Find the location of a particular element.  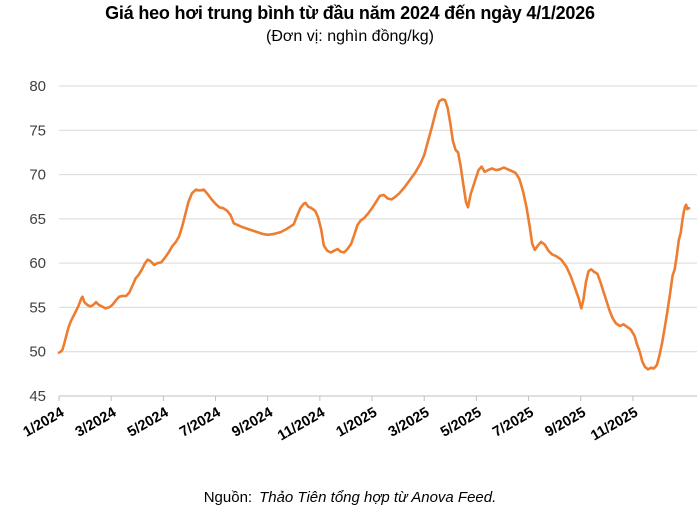

x-tick-label: 1/2025 is located at coordinates (357, 423).